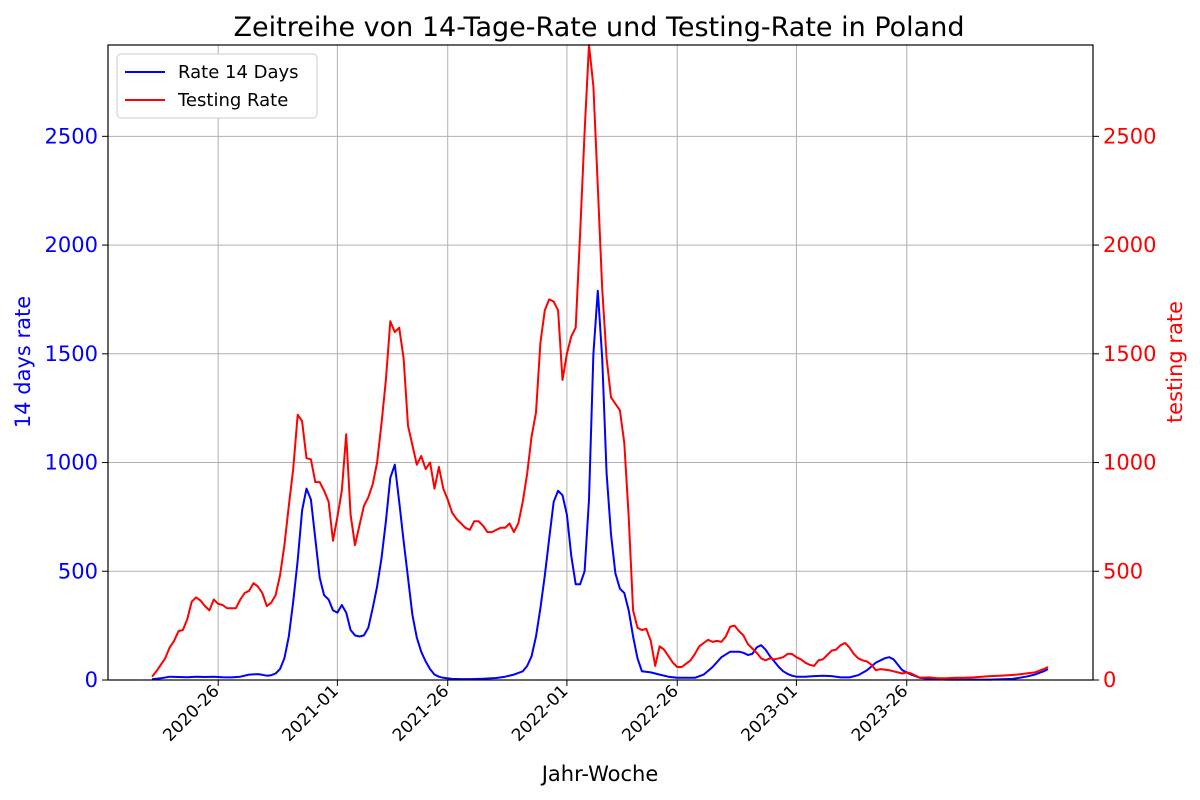 This screenshot has height=800, width=1200. Describe the element at coordinates (191, 713) in the screenshot. I see `x-tick-label: 2020-26` at that location.